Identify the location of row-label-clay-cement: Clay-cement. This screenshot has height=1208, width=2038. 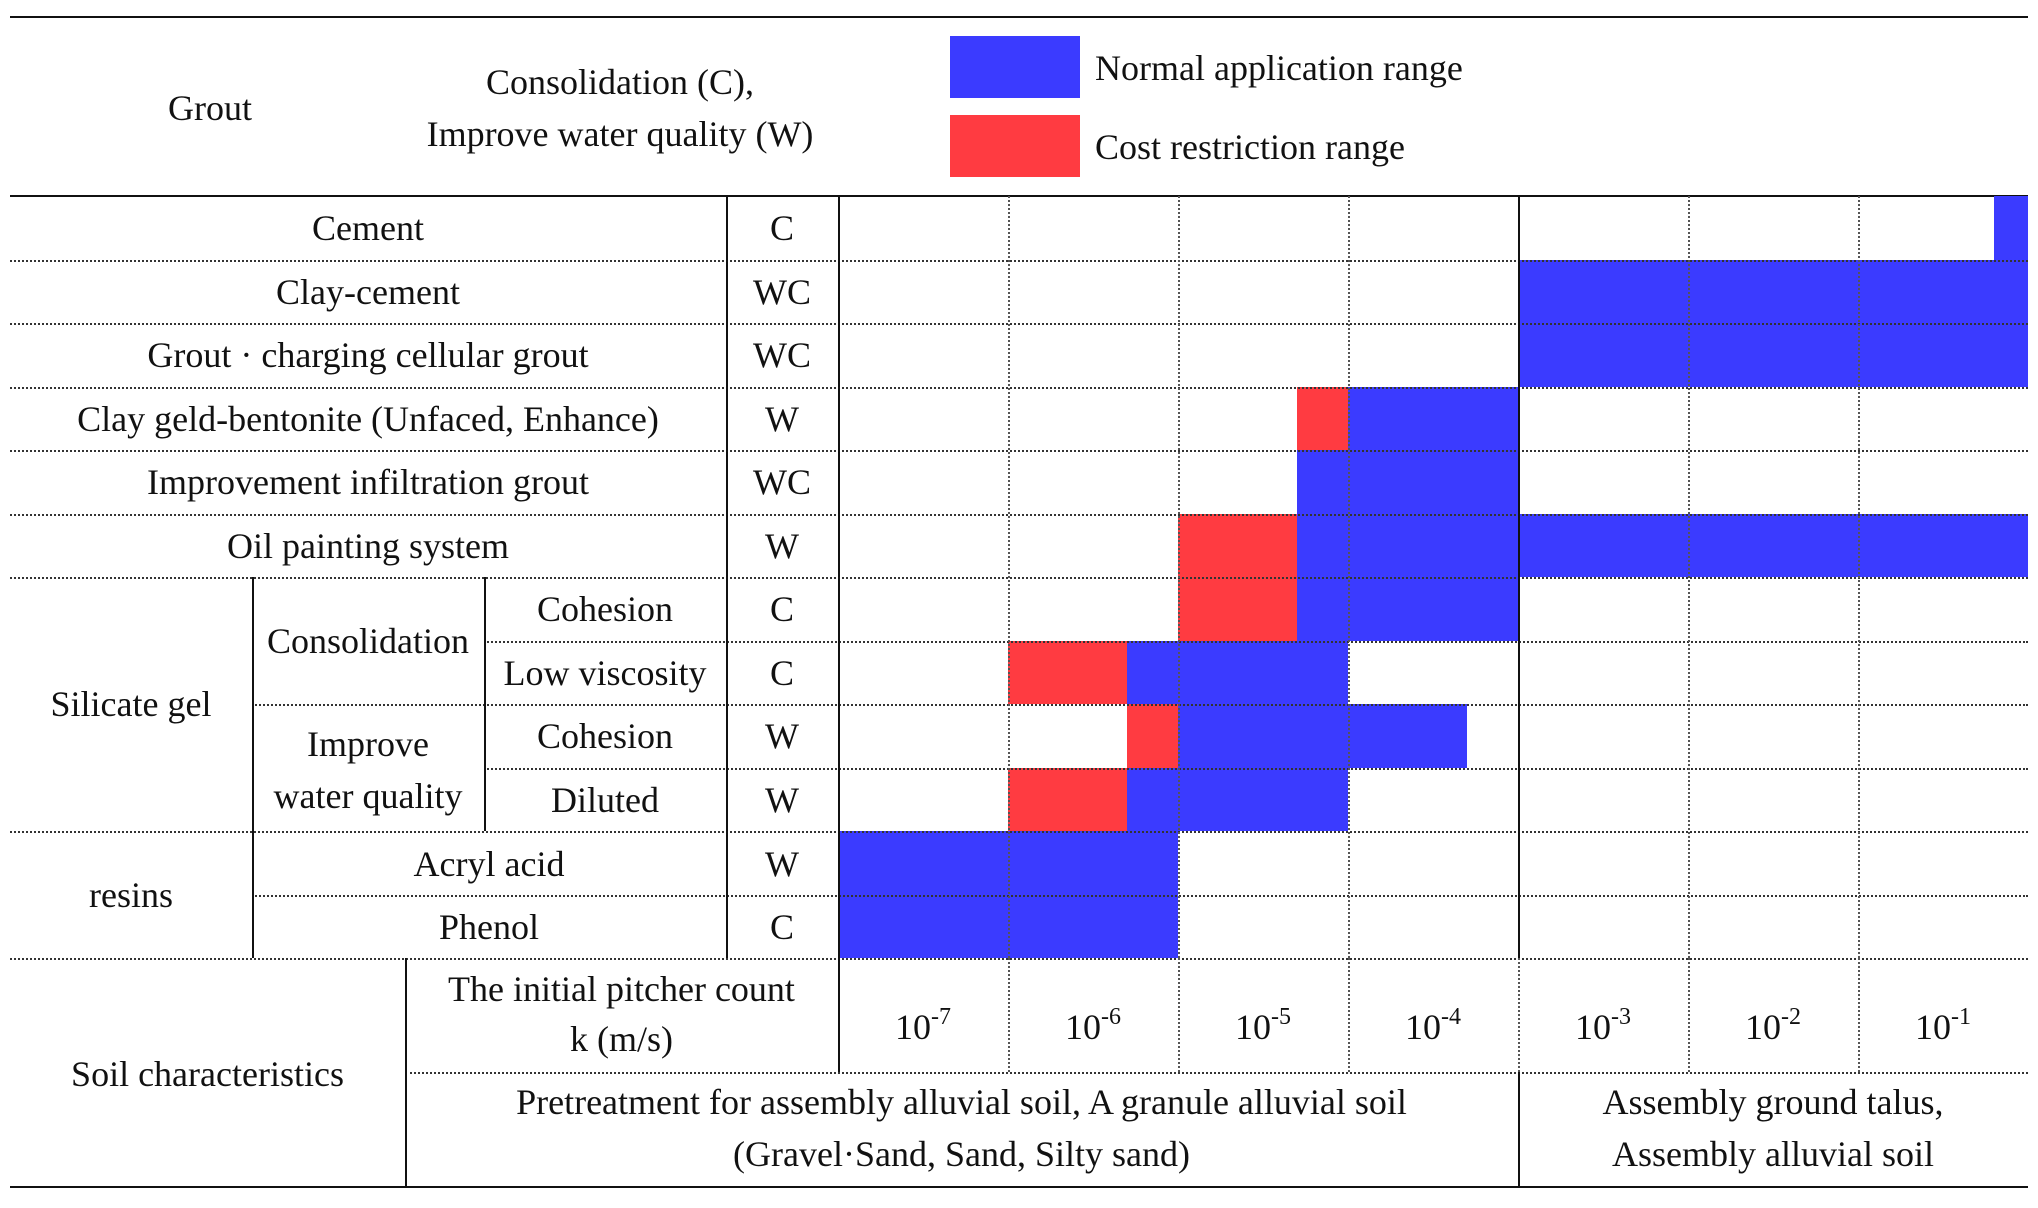
(368, 292).